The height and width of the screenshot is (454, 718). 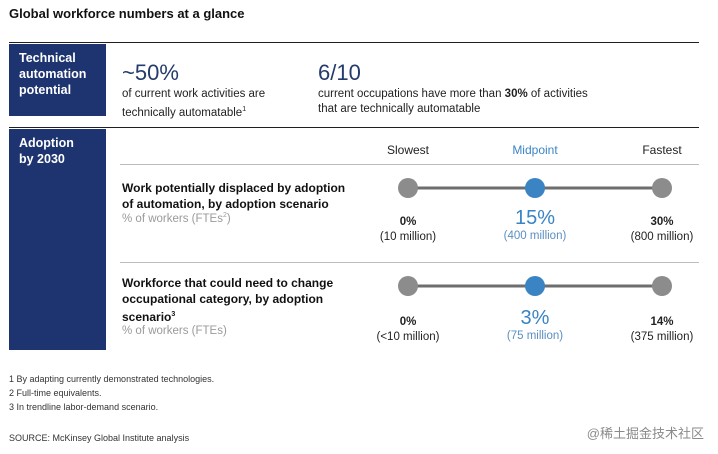 What do you see at coordinates (244, 109) in the screenshot?
I see `footnote-marker: 1` at bounding box center [244, 109].